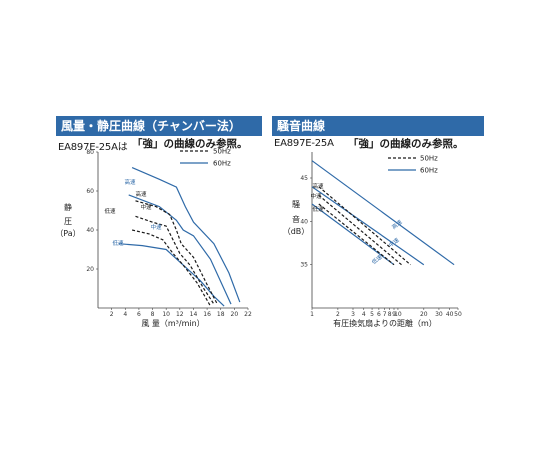  I want to click on chart1-x-tick-label: 22, so click(248, 314).